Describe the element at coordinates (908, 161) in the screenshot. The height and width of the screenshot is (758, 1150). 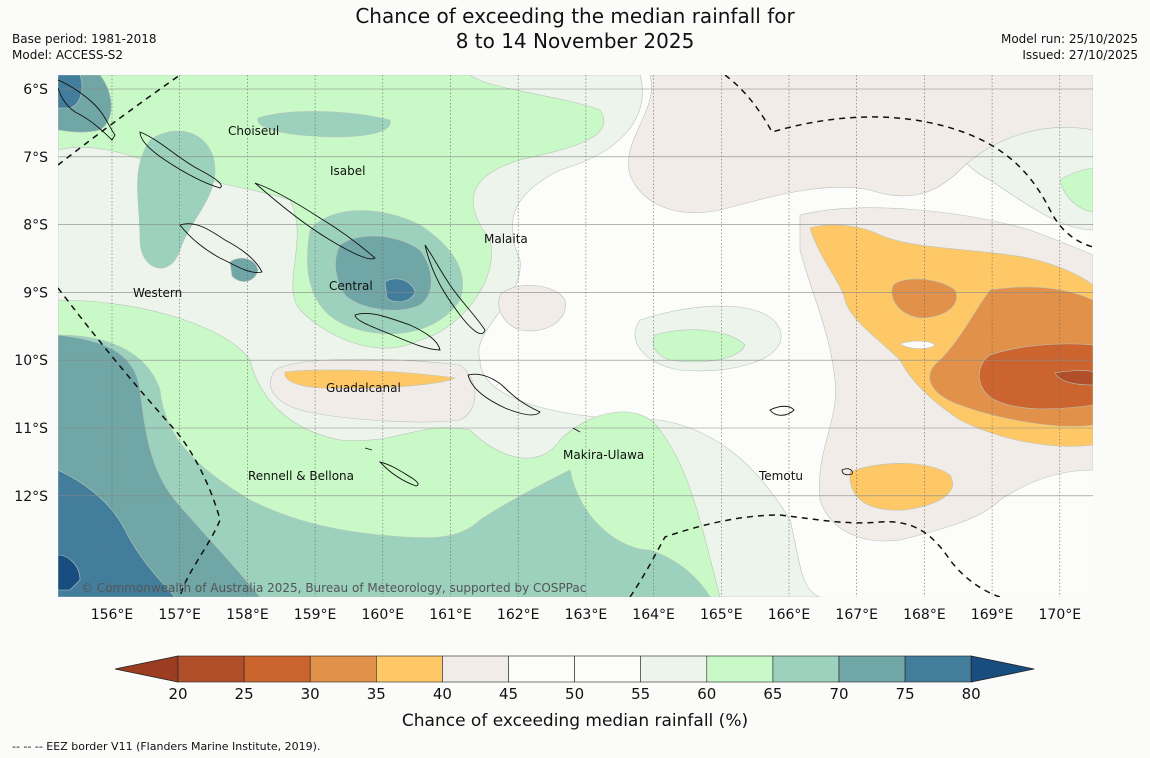
I see `eez-border-ne` at that location.